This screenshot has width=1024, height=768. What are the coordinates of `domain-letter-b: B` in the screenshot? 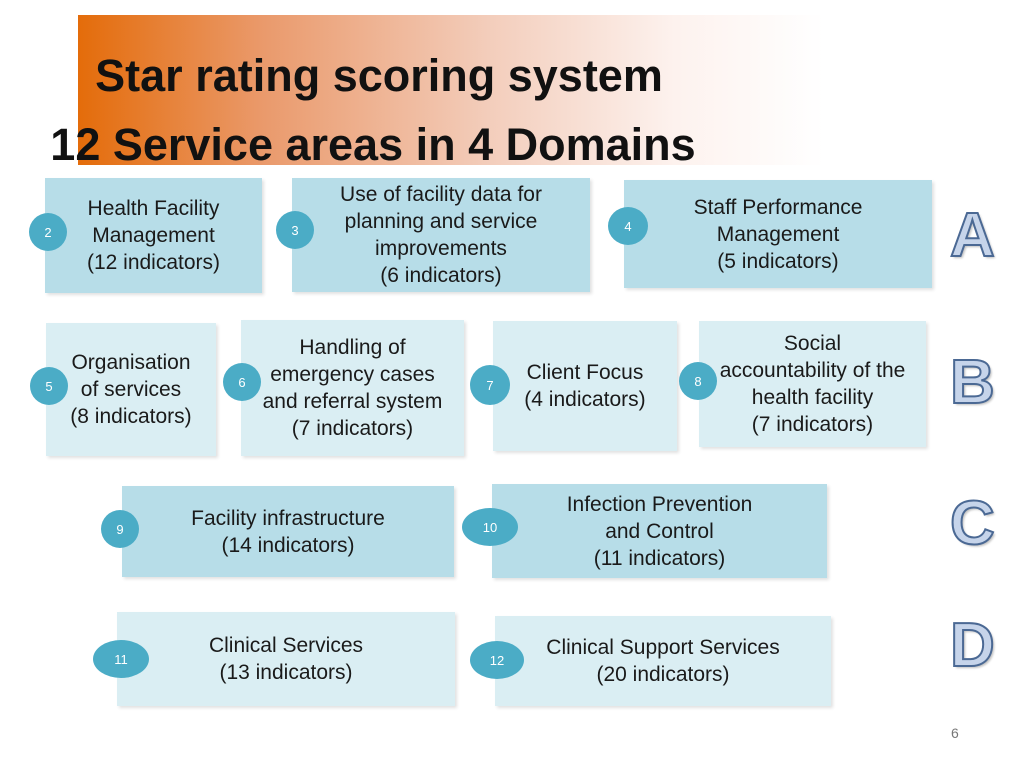 It's located at (972, 382).